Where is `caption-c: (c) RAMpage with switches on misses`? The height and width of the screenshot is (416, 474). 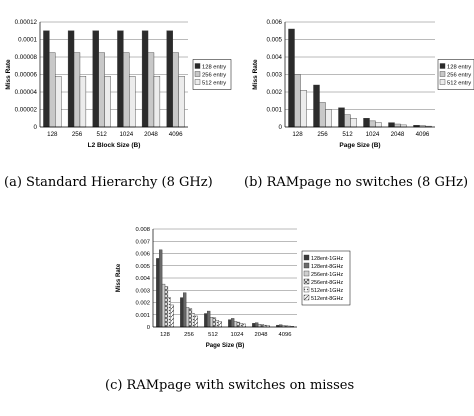 caption-c: (c) RAMpage with switches on misses is located at coordinates (230, 385).